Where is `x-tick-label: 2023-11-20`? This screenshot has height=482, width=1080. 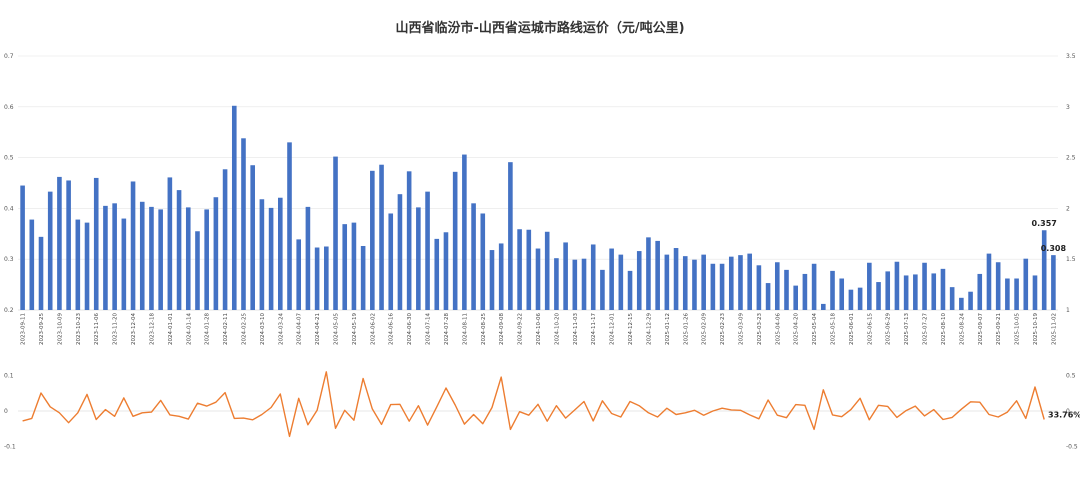
x-tick-label: 2023-11-20 is located at coordinates (116, 329).